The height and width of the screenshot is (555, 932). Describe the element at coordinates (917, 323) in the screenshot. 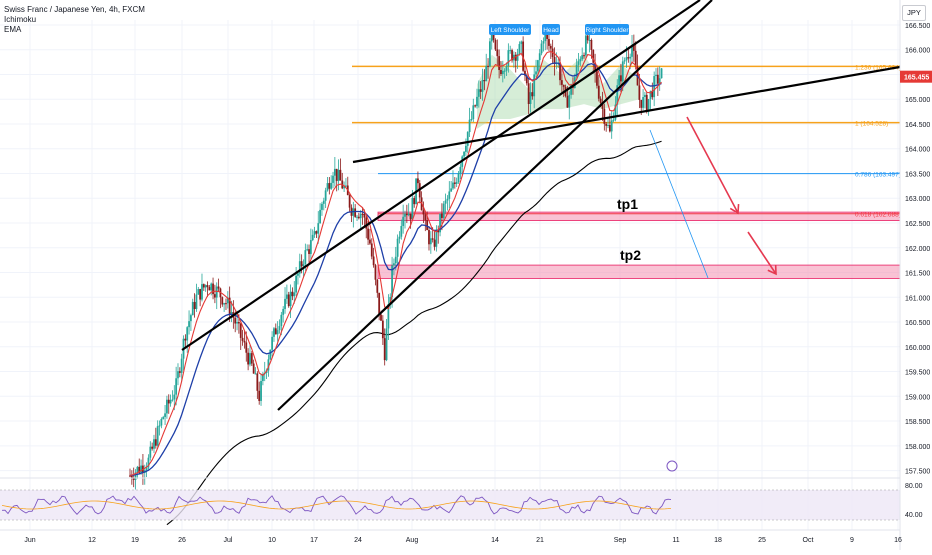

I see `price-tick: 160.500` at that location.